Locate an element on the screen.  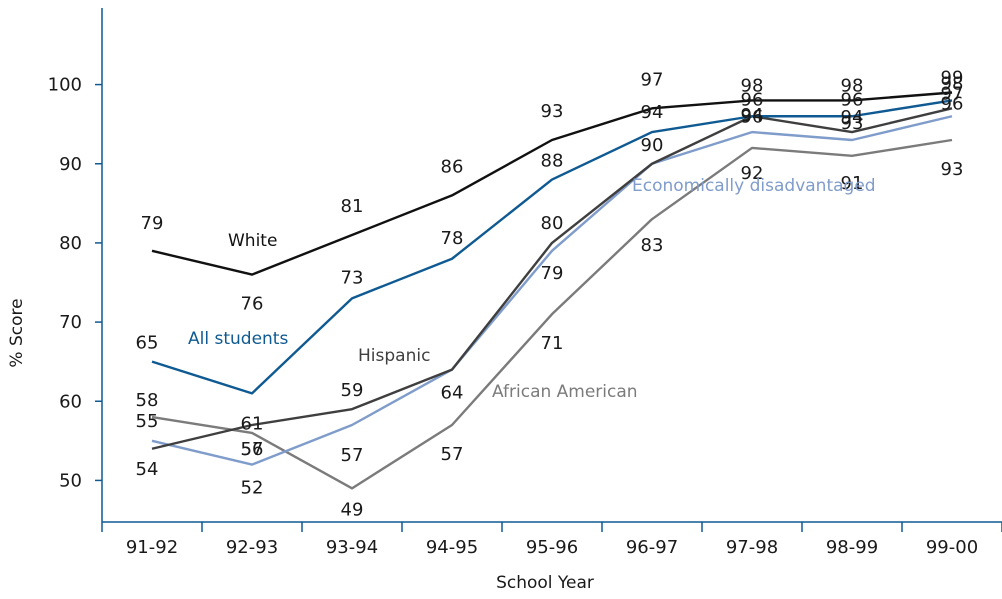
data-label: 59 is located at coordinates (352, 390).